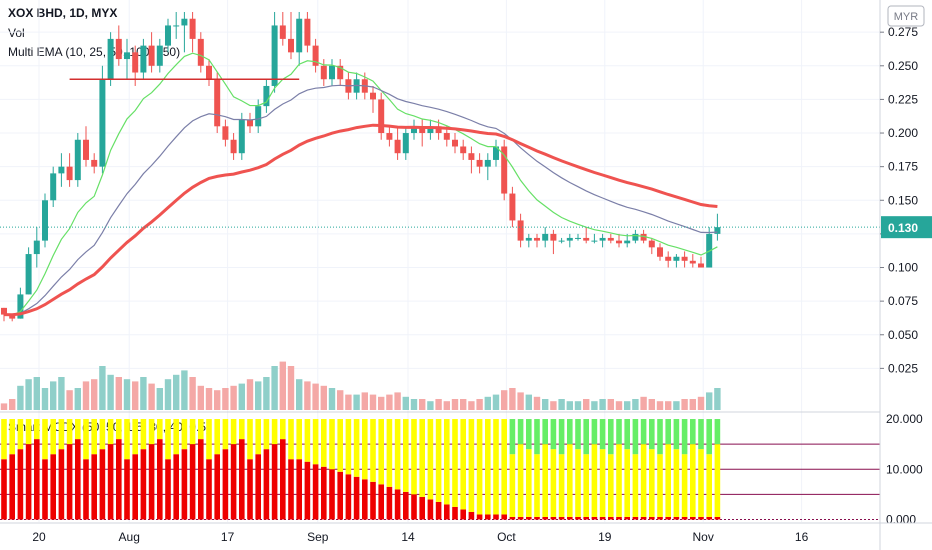 Image resolution: width=932 pixels, height=550 pixels. I want to click on price-tick-label: 0.275, so click(903, 32).